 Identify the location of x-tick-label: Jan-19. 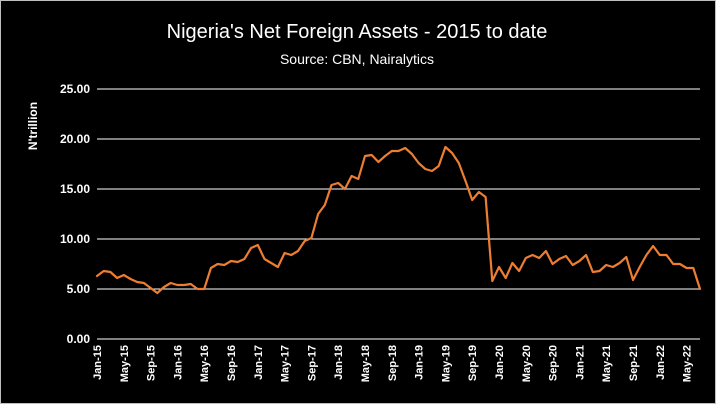
(420, 362).